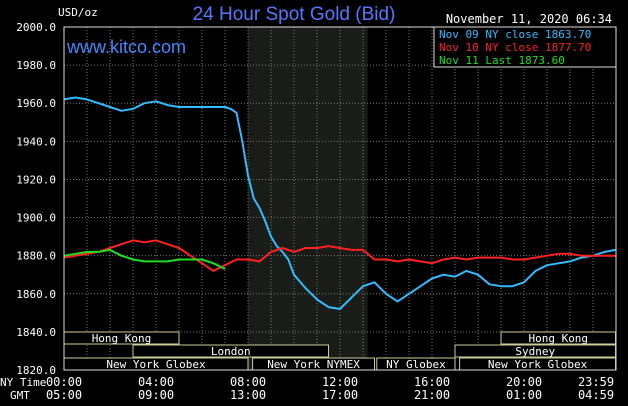 The width and height of the screenshot is (628, 406). Describe the element at coordinates (502, 60) in the screenshot. I see `legend-entry-3: Nov 11 Last 1873.60` at that location.